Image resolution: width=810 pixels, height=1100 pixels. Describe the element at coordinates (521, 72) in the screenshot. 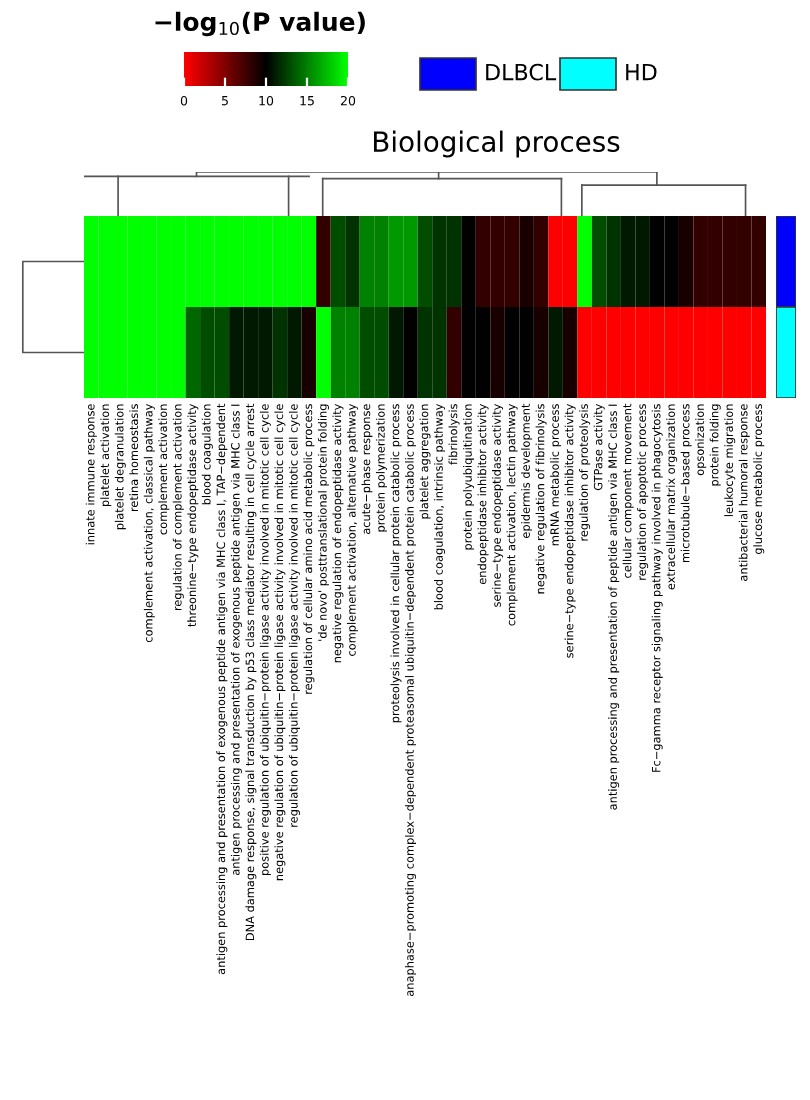

I see `text: DLBCL` at that location.